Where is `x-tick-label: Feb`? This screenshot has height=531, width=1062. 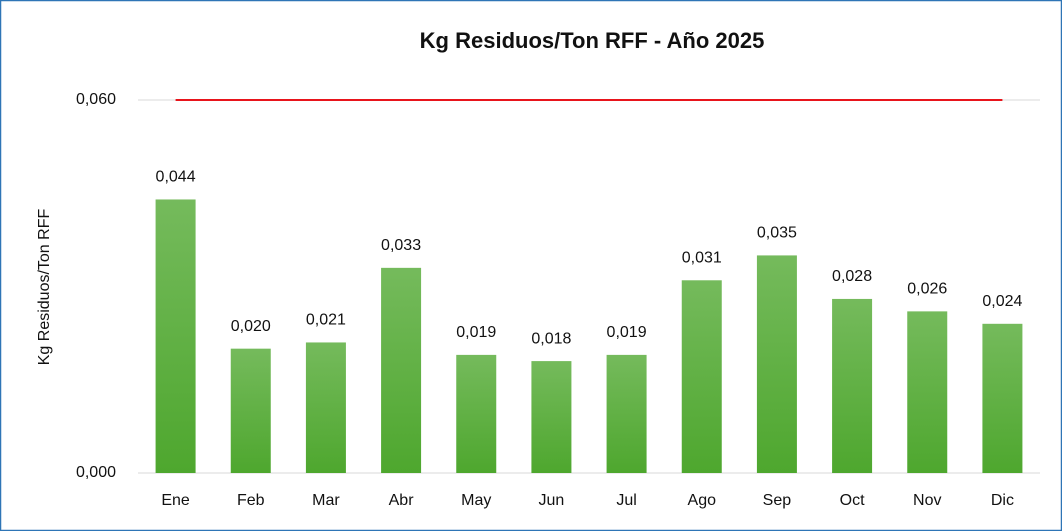 x-tick-label: Feb is located at coordinates (251, 500).